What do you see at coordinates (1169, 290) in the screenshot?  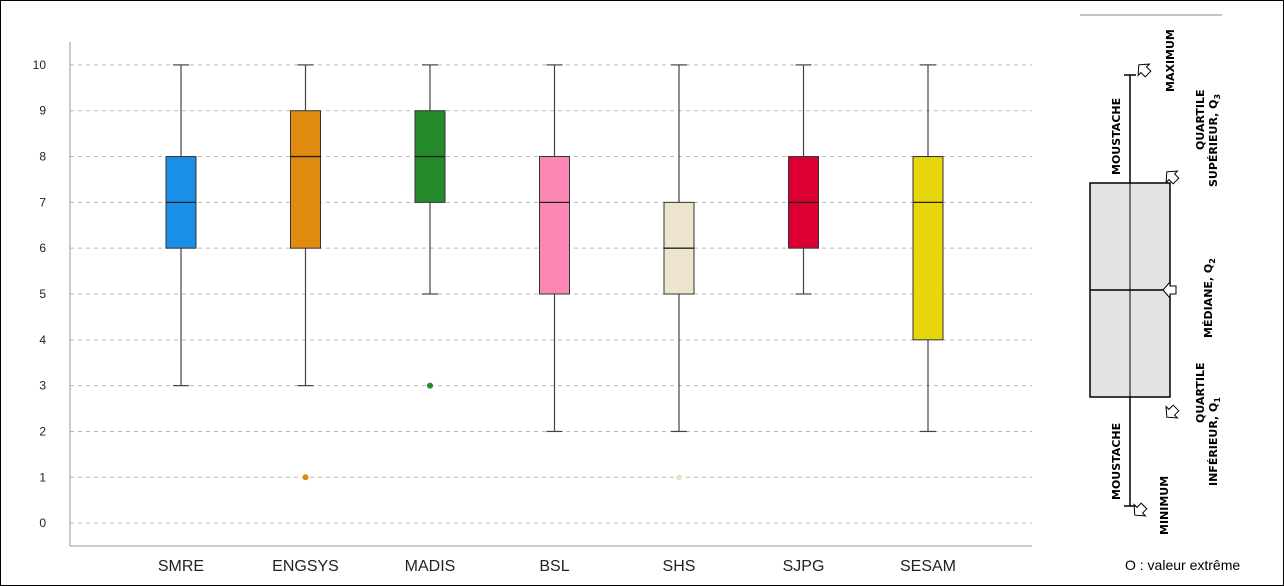 I see `median-arrow-icon` at bounding box center [1169, 290].